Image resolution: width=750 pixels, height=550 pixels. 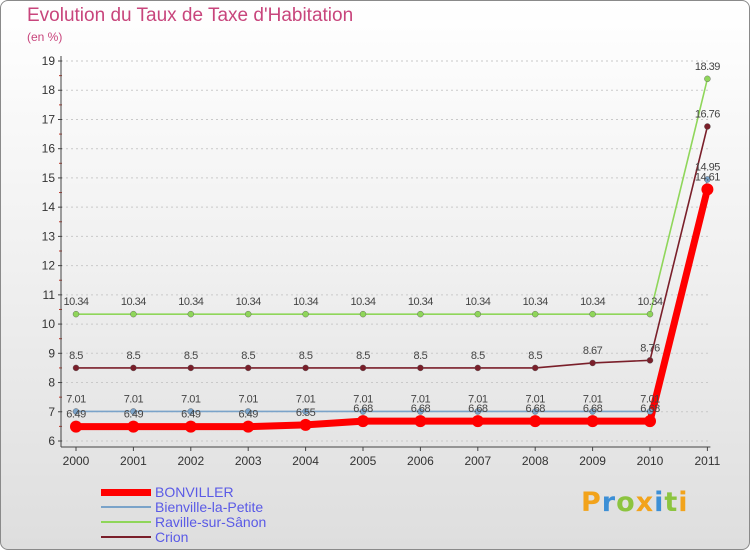 I want to click on data-label: 14.61, so click(x=707, y=177).